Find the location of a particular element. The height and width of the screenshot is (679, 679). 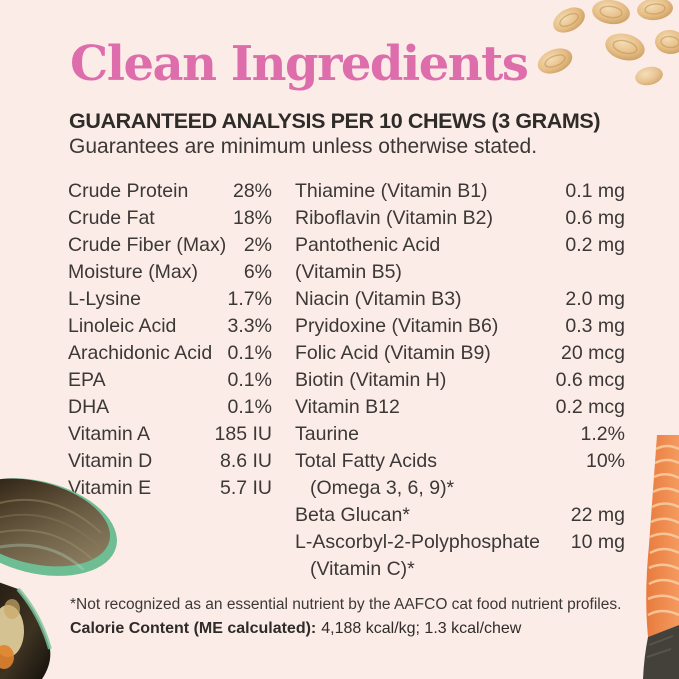

nutrient-label-continued: (Vitamin C)* is located at coordinates (362, 569).